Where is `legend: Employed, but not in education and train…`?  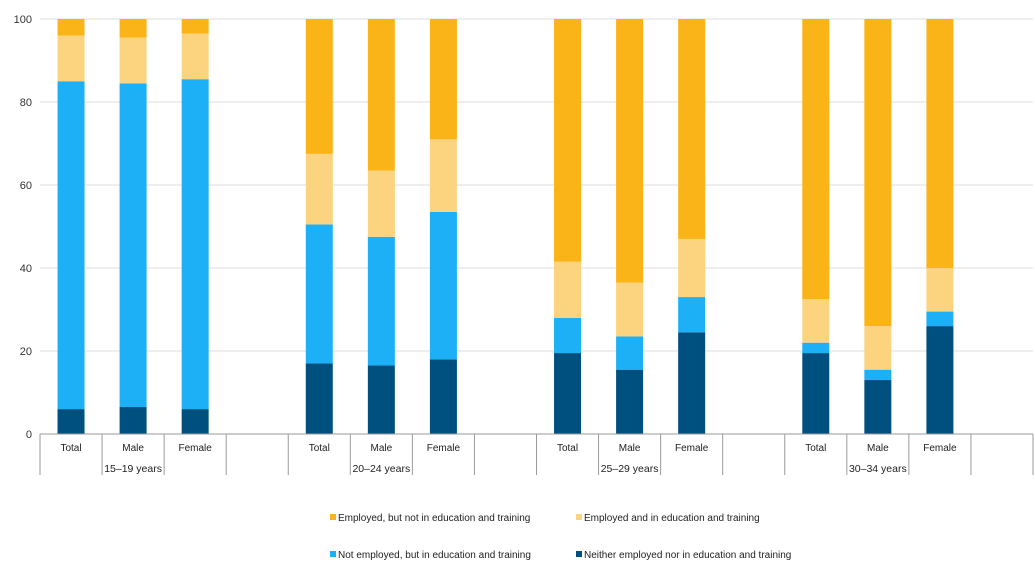
legend: Employed, but not in education and train… is located at coordinates (560, 537).